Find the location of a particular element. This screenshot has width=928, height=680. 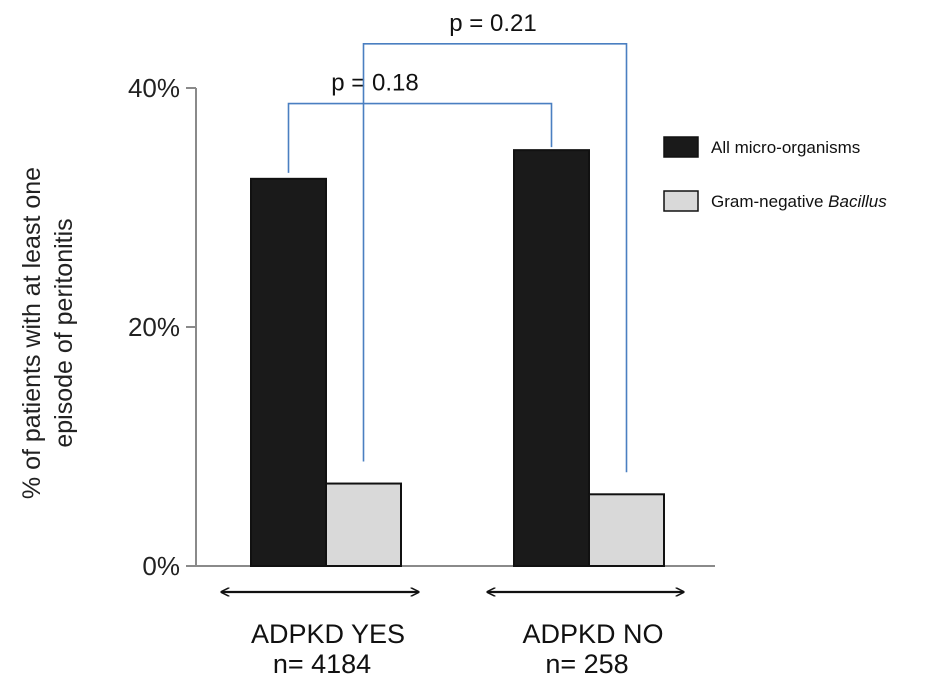

legend-label-main-0: All micro-organisms is located at coordinates (785, 147).